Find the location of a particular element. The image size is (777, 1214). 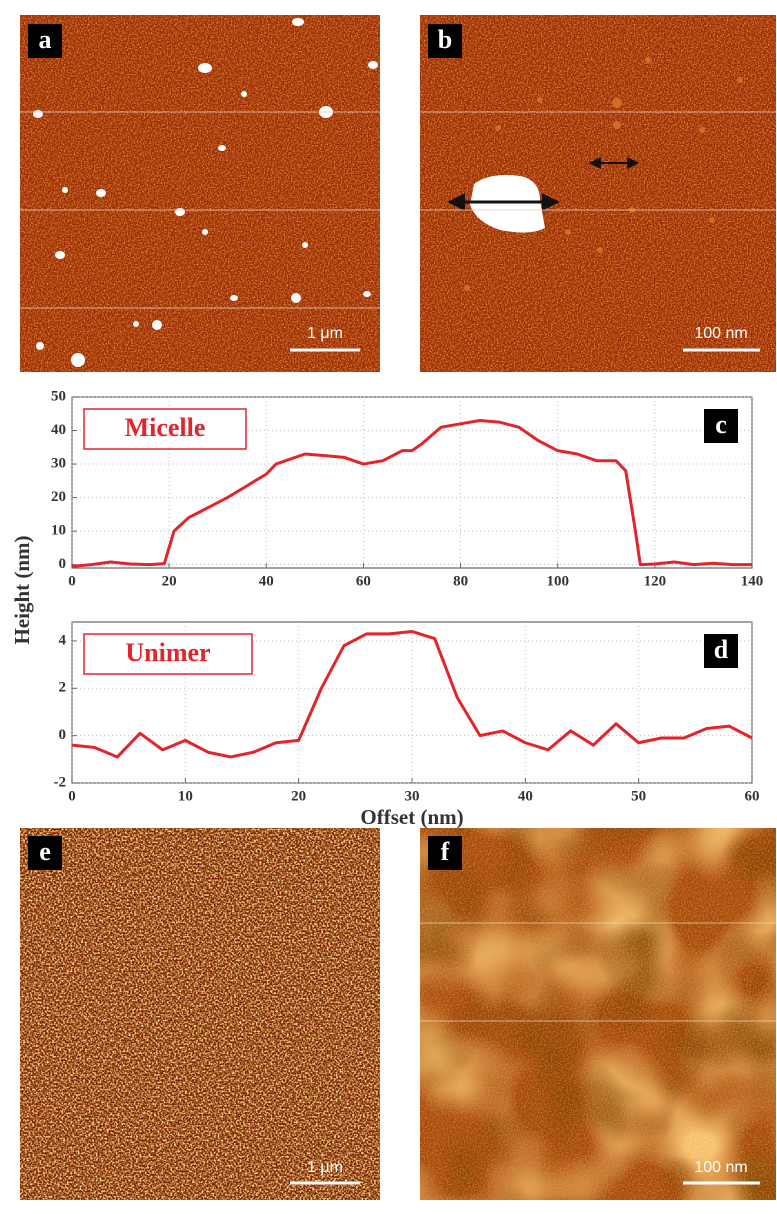

panel-label: d is located at coordinates (721, 649).